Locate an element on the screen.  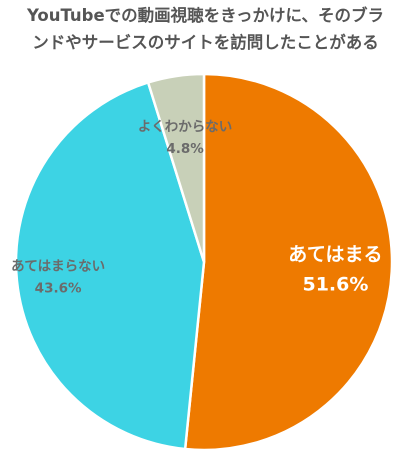
slice-value-label-2: 43.6% is located at coordinates (58, 288).